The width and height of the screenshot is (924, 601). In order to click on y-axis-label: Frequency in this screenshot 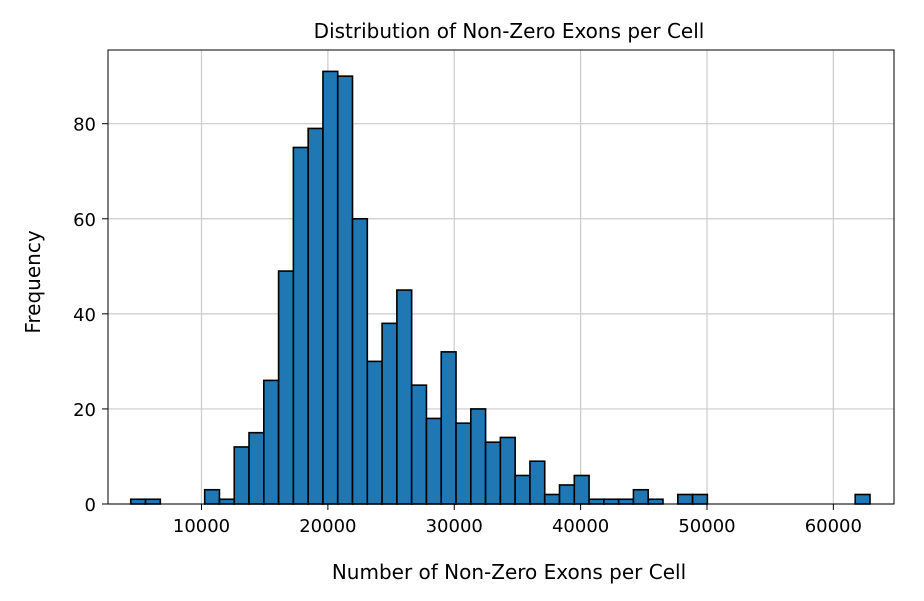, I will do `click(33, 281)`.